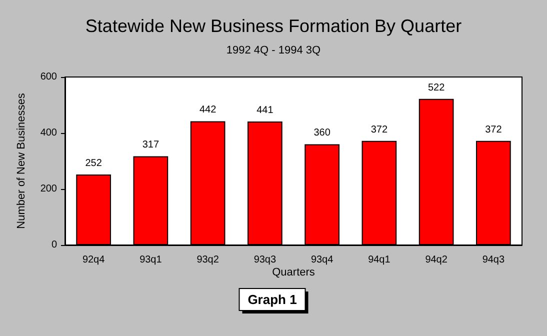 Image resolution: width=547 pixels, height=336 pixels. What do you see at coordinates (493, 260) in the screenshot?
I see `x-tick-label: 94q3` at bounding box center [493, 260].